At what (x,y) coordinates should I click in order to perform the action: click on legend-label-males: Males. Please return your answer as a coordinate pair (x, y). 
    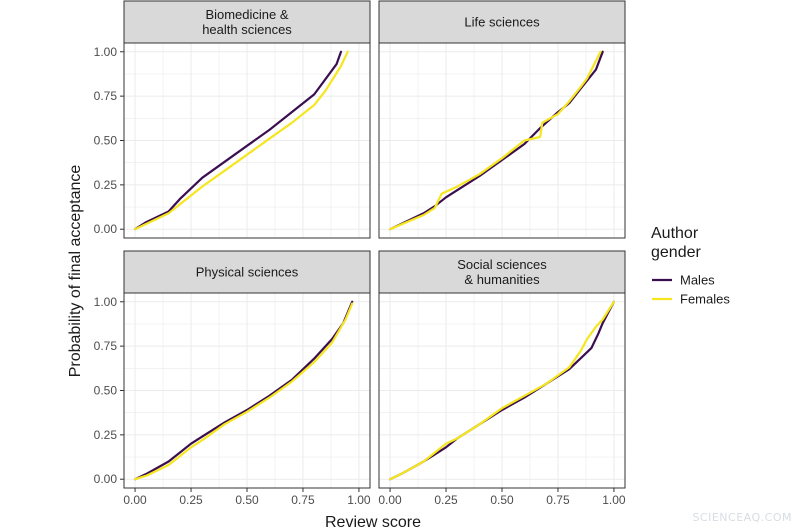
    Looking at the image, I should click on (697, 280).